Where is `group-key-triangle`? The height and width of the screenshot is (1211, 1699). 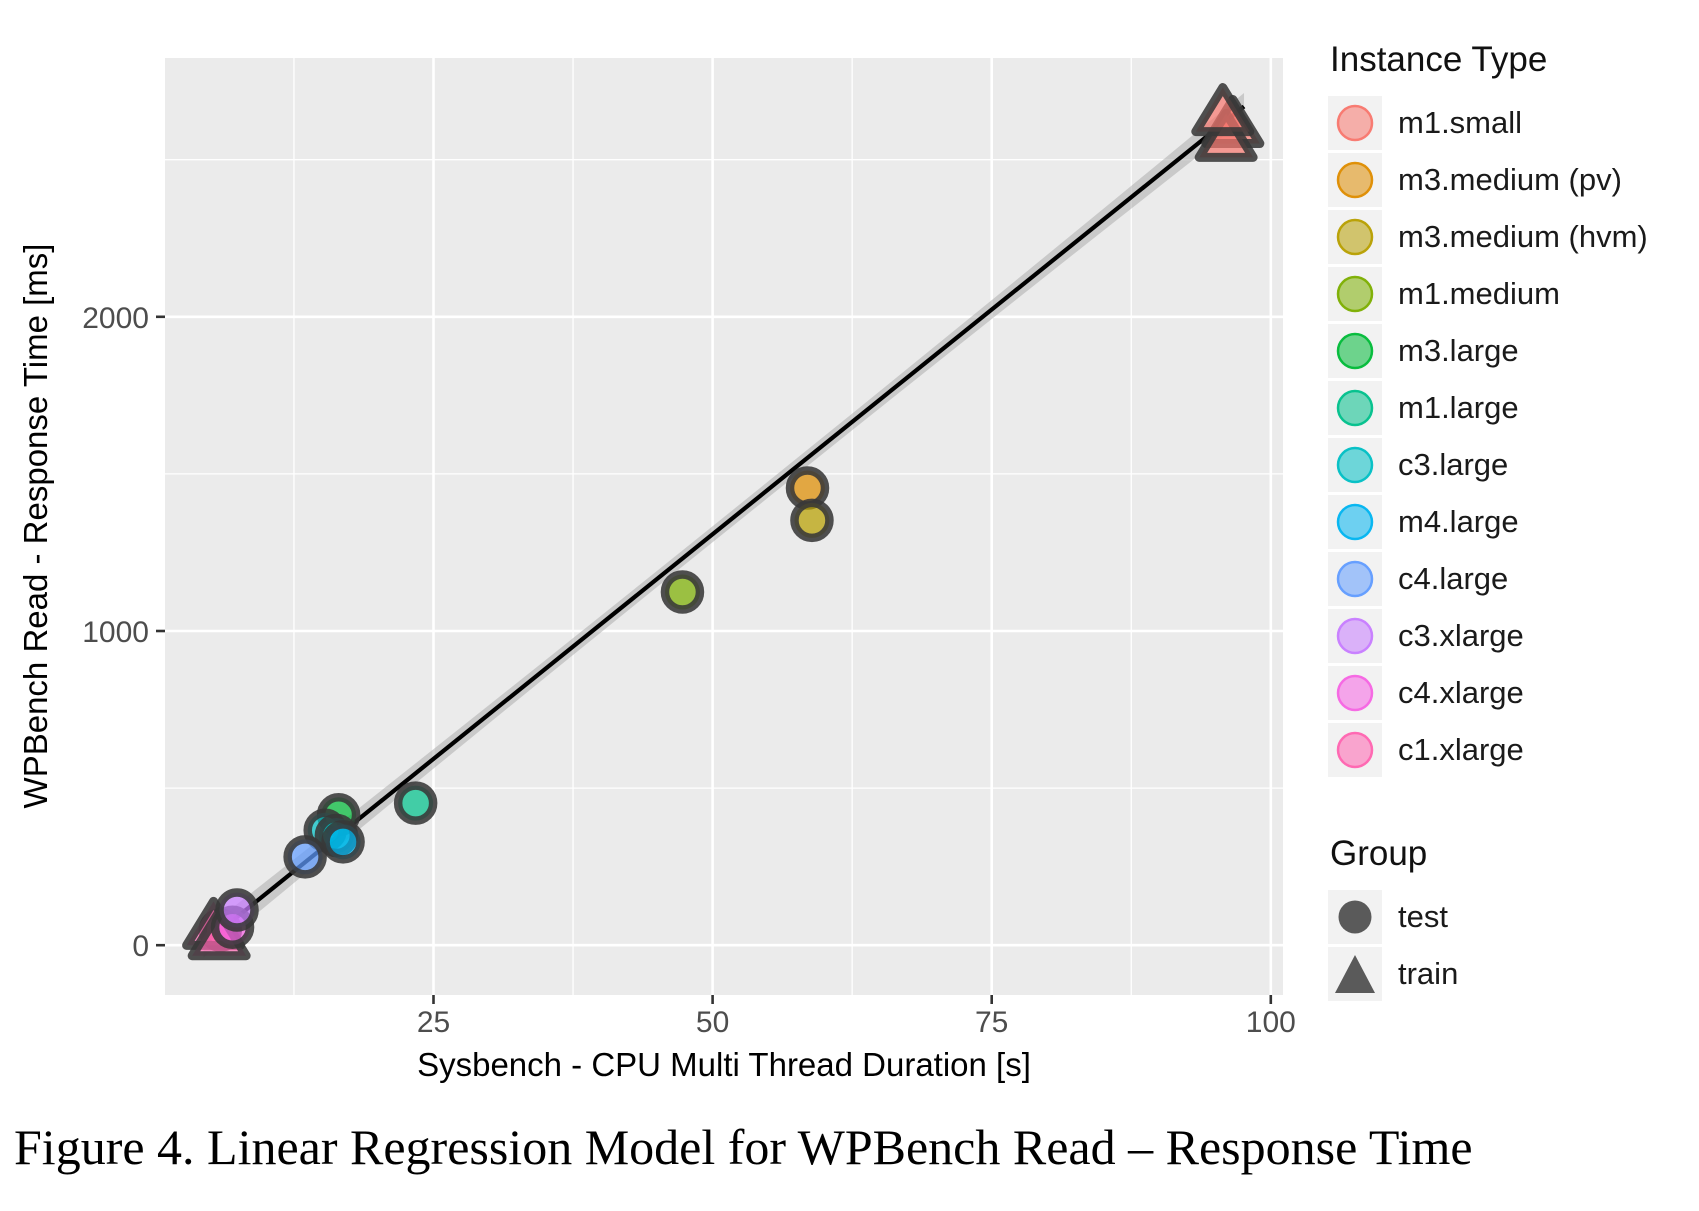 group-key-triangle is located at coordinates (1355, 973).